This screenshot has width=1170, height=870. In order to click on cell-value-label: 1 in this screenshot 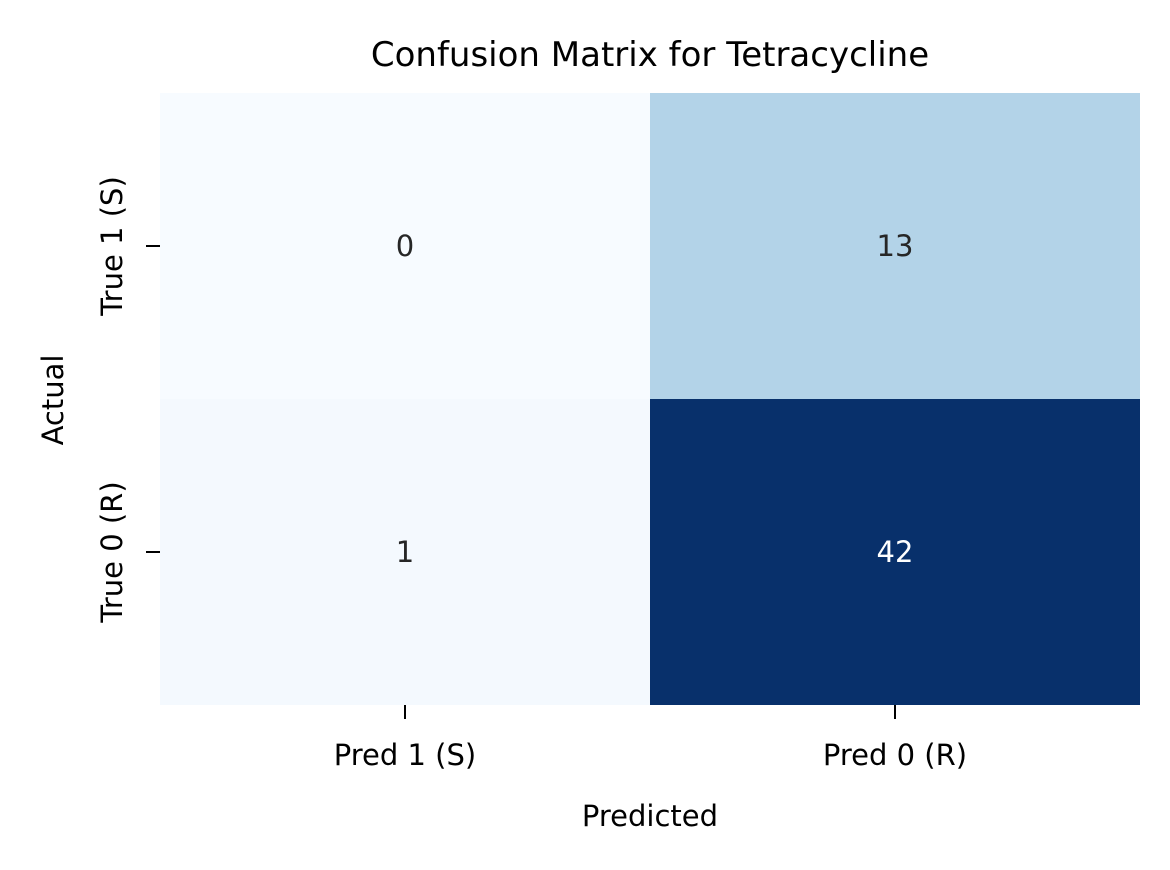, I will do `click(405, 552)`.